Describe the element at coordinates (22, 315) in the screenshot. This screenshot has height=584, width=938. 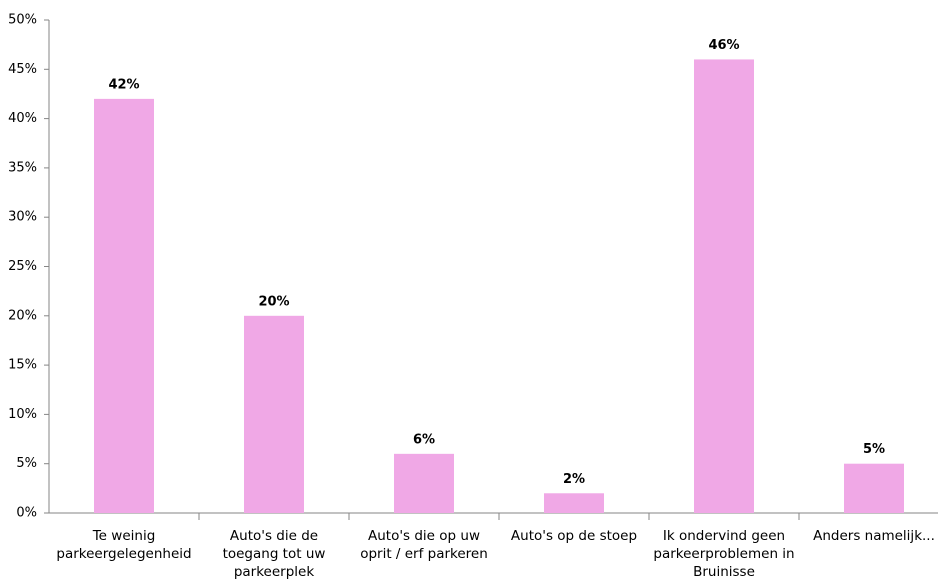
I see `y-tick-label: 20%` at that location.